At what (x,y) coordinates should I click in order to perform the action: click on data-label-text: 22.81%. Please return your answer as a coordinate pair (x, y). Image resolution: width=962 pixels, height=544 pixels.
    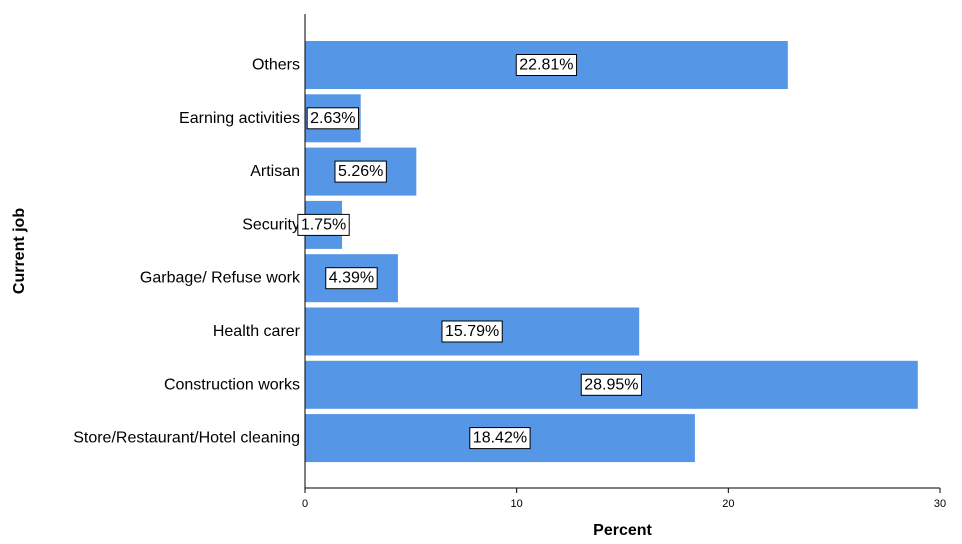
    Looking at the image, I should click on (546, 65).